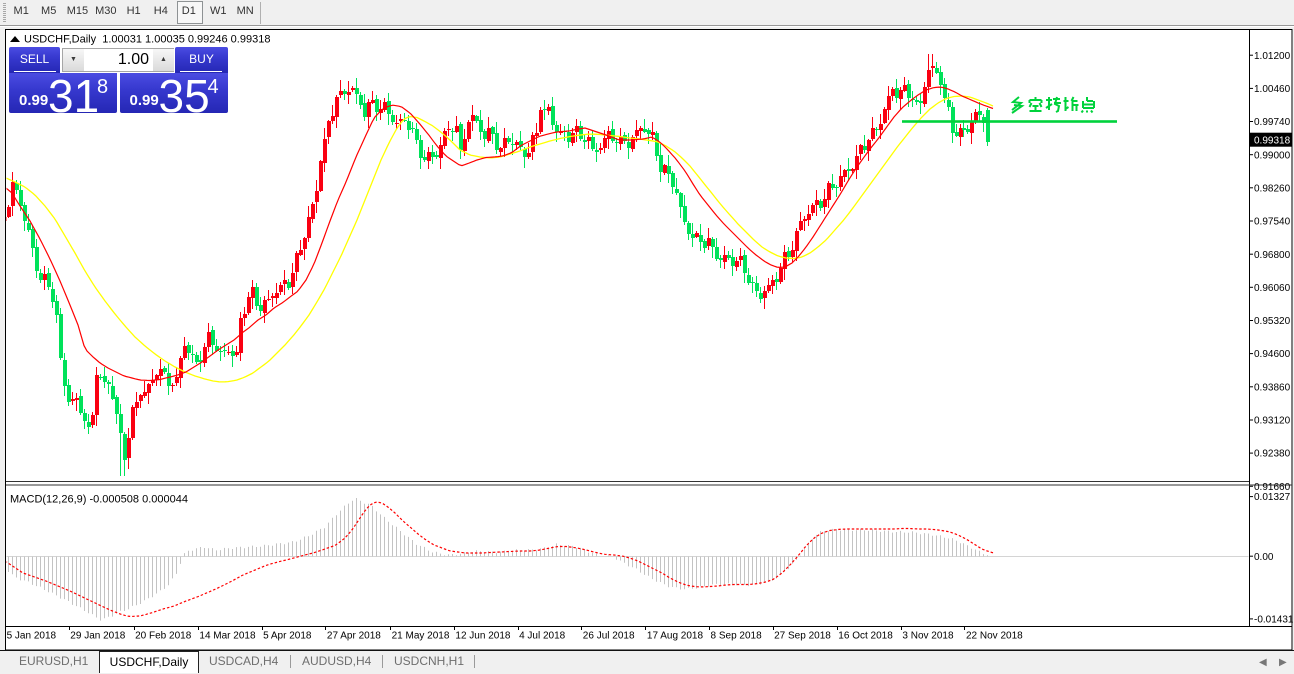 The image size is (1294, 674). What do you see at coordinates (227, 636) in the screenshot?
I see `svg-text: 14 Mar 2018` at bounding box center [227, 636].